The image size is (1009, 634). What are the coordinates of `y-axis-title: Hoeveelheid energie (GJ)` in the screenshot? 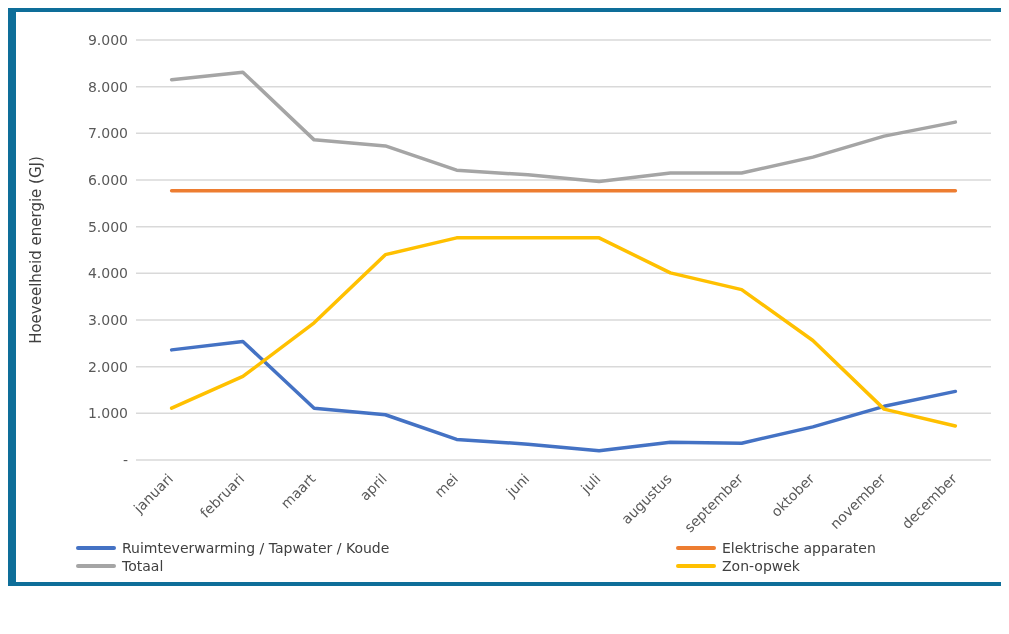 It's located at (36, 250).